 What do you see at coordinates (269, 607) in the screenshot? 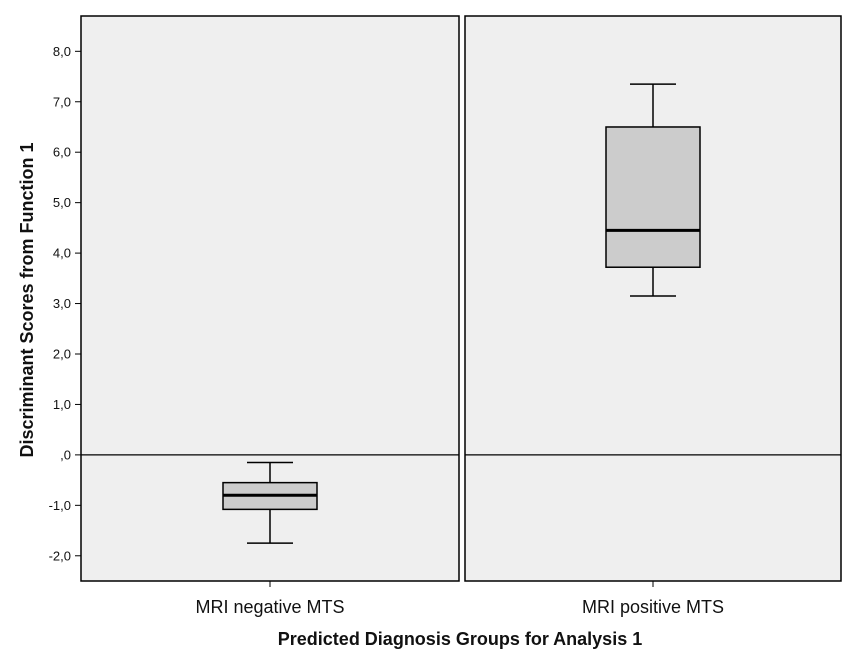
I see `x-category-label: MRI negative MTS` at bounding box center [269, 607].